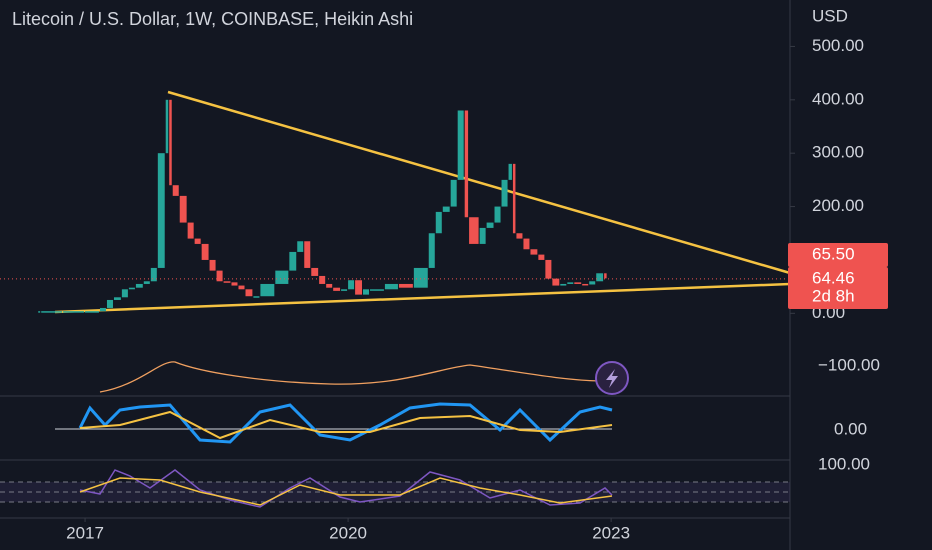 This screenshot has width=932, height=550. What do you see at coordinates (422, 298) in the screenshot?
I see `trend-line` at bounding box center [422, 298].